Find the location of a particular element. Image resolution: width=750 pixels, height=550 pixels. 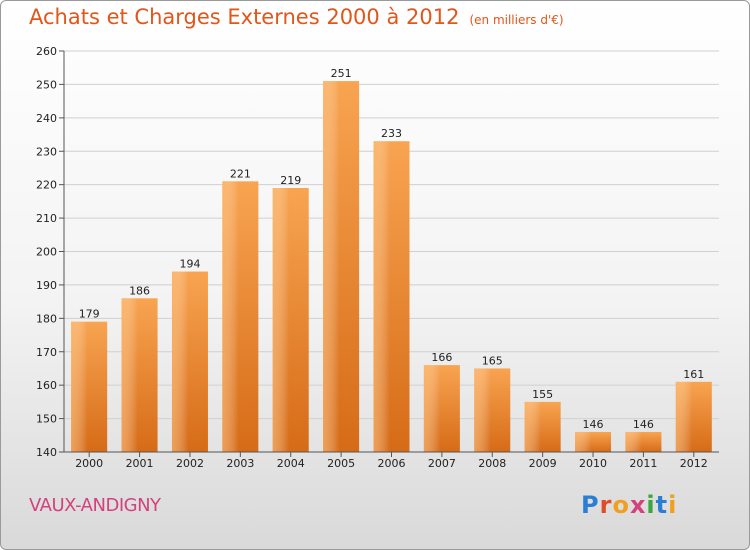

commune-name: VAUX-ANDIGNY is located at coordinates (95, 505).